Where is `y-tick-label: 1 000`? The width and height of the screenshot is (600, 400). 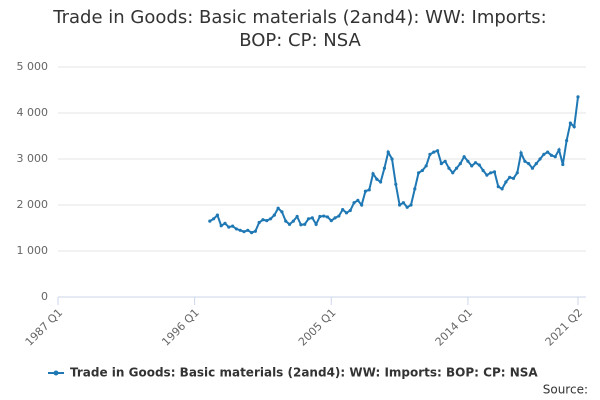 y-tick-label: 1 000 is located at coordinates (33, 250).